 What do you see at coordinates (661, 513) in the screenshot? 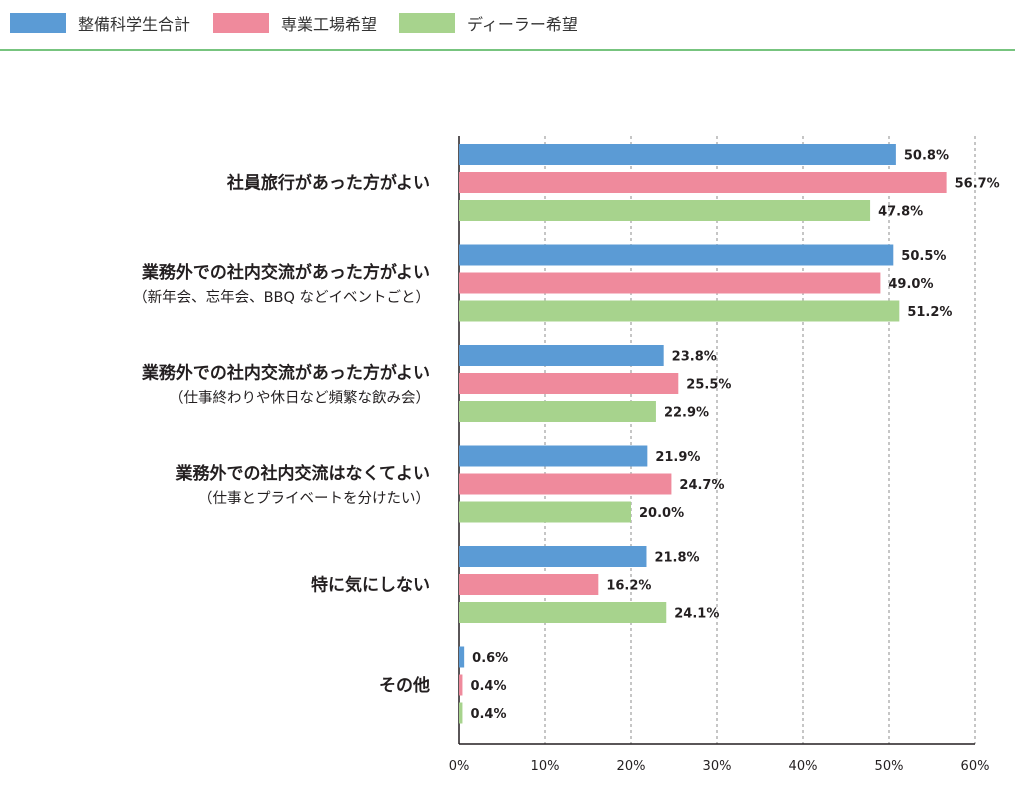
I see `data-label: 20.0%` at bounding box center [661, 513].